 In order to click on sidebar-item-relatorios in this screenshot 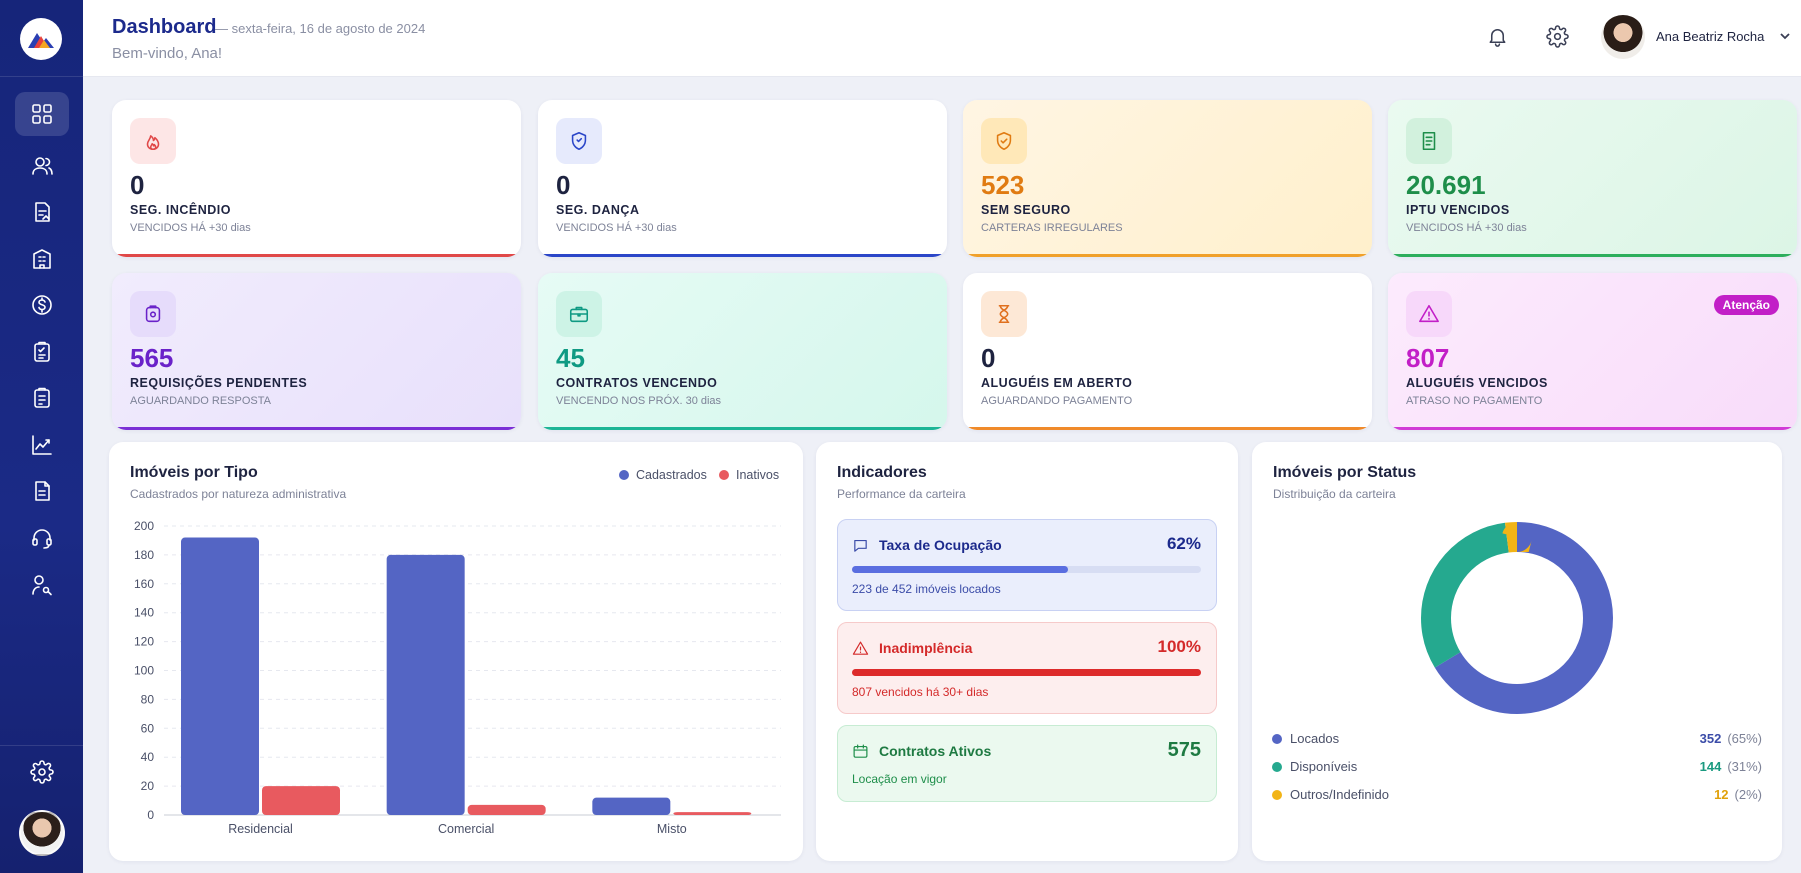, I will do `click(42, 398)`.